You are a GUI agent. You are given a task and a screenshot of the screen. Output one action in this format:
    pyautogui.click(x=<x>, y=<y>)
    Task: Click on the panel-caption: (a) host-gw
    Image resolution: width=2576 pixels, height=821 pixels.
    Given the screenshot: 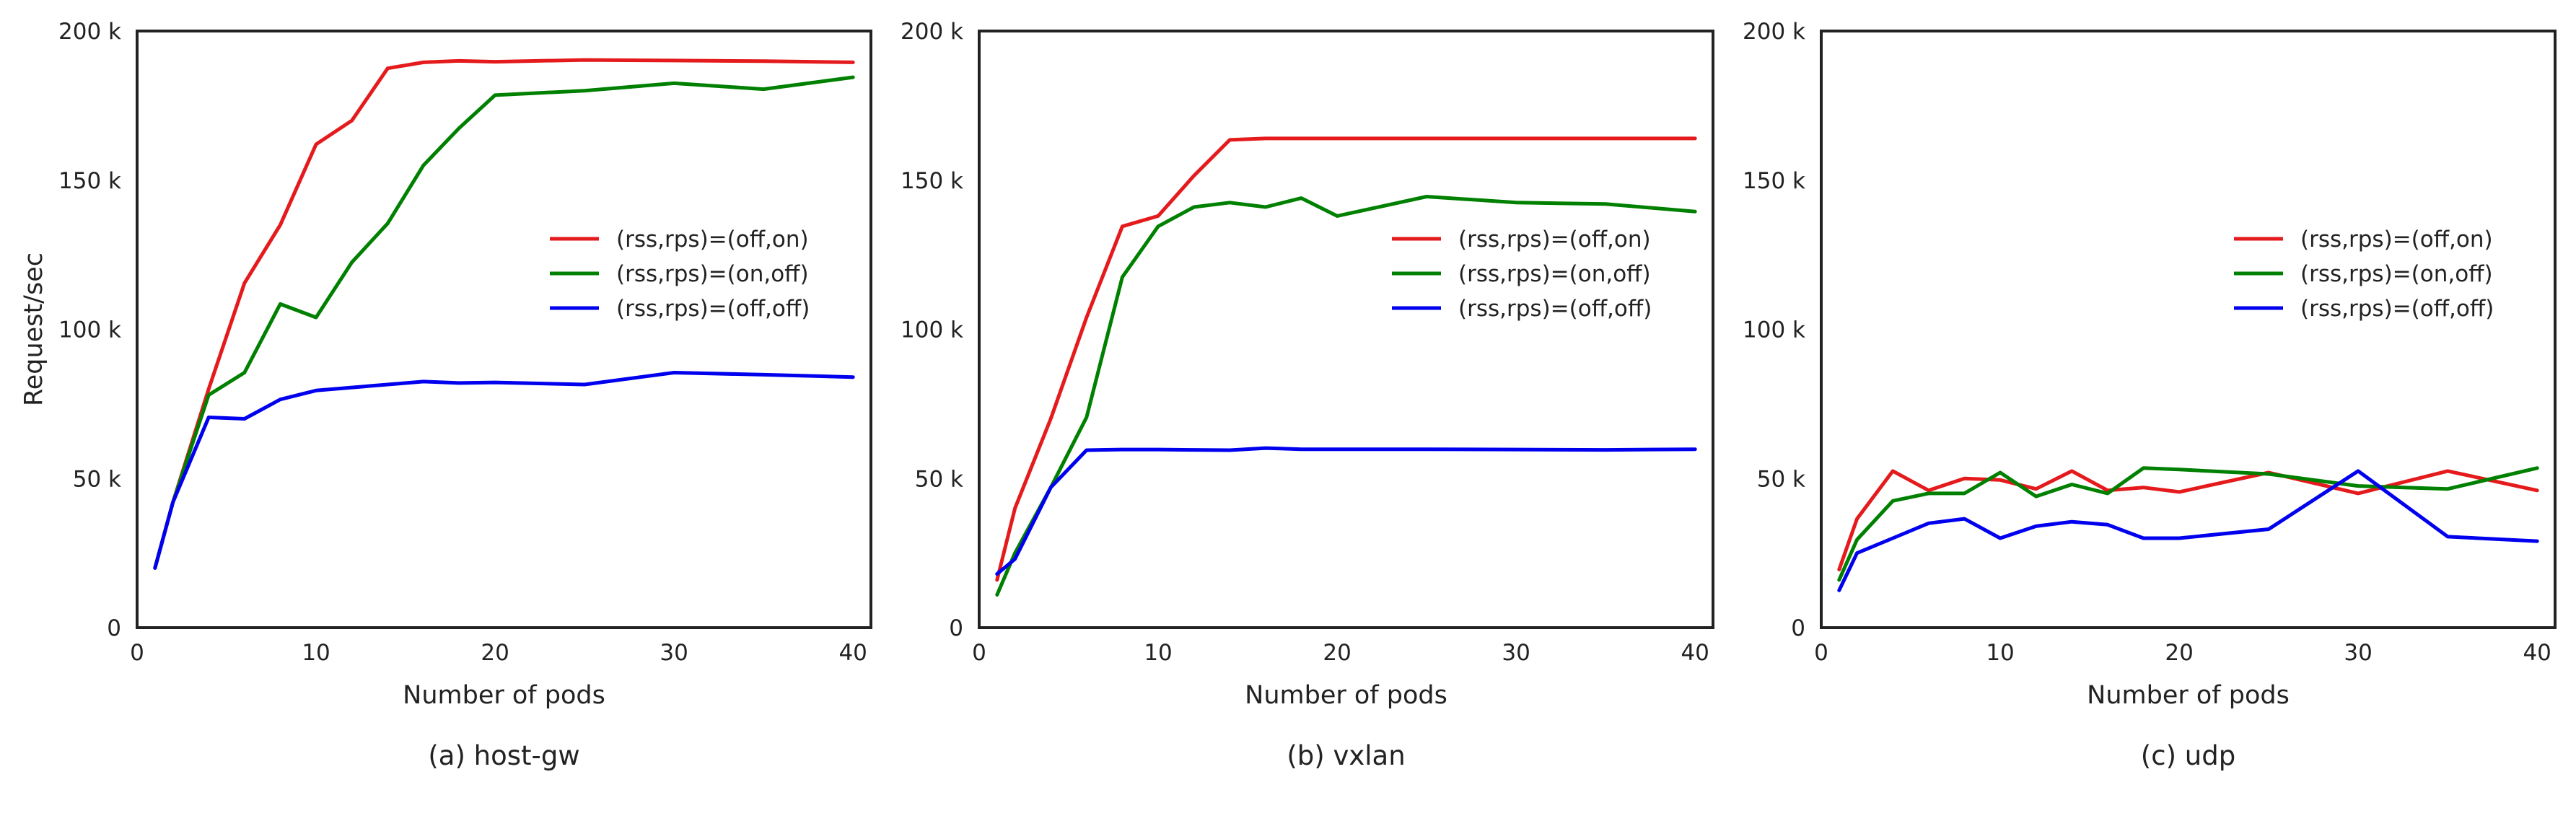 What is the action you would take?
    pyautogui.click(x=503, y=755)
    